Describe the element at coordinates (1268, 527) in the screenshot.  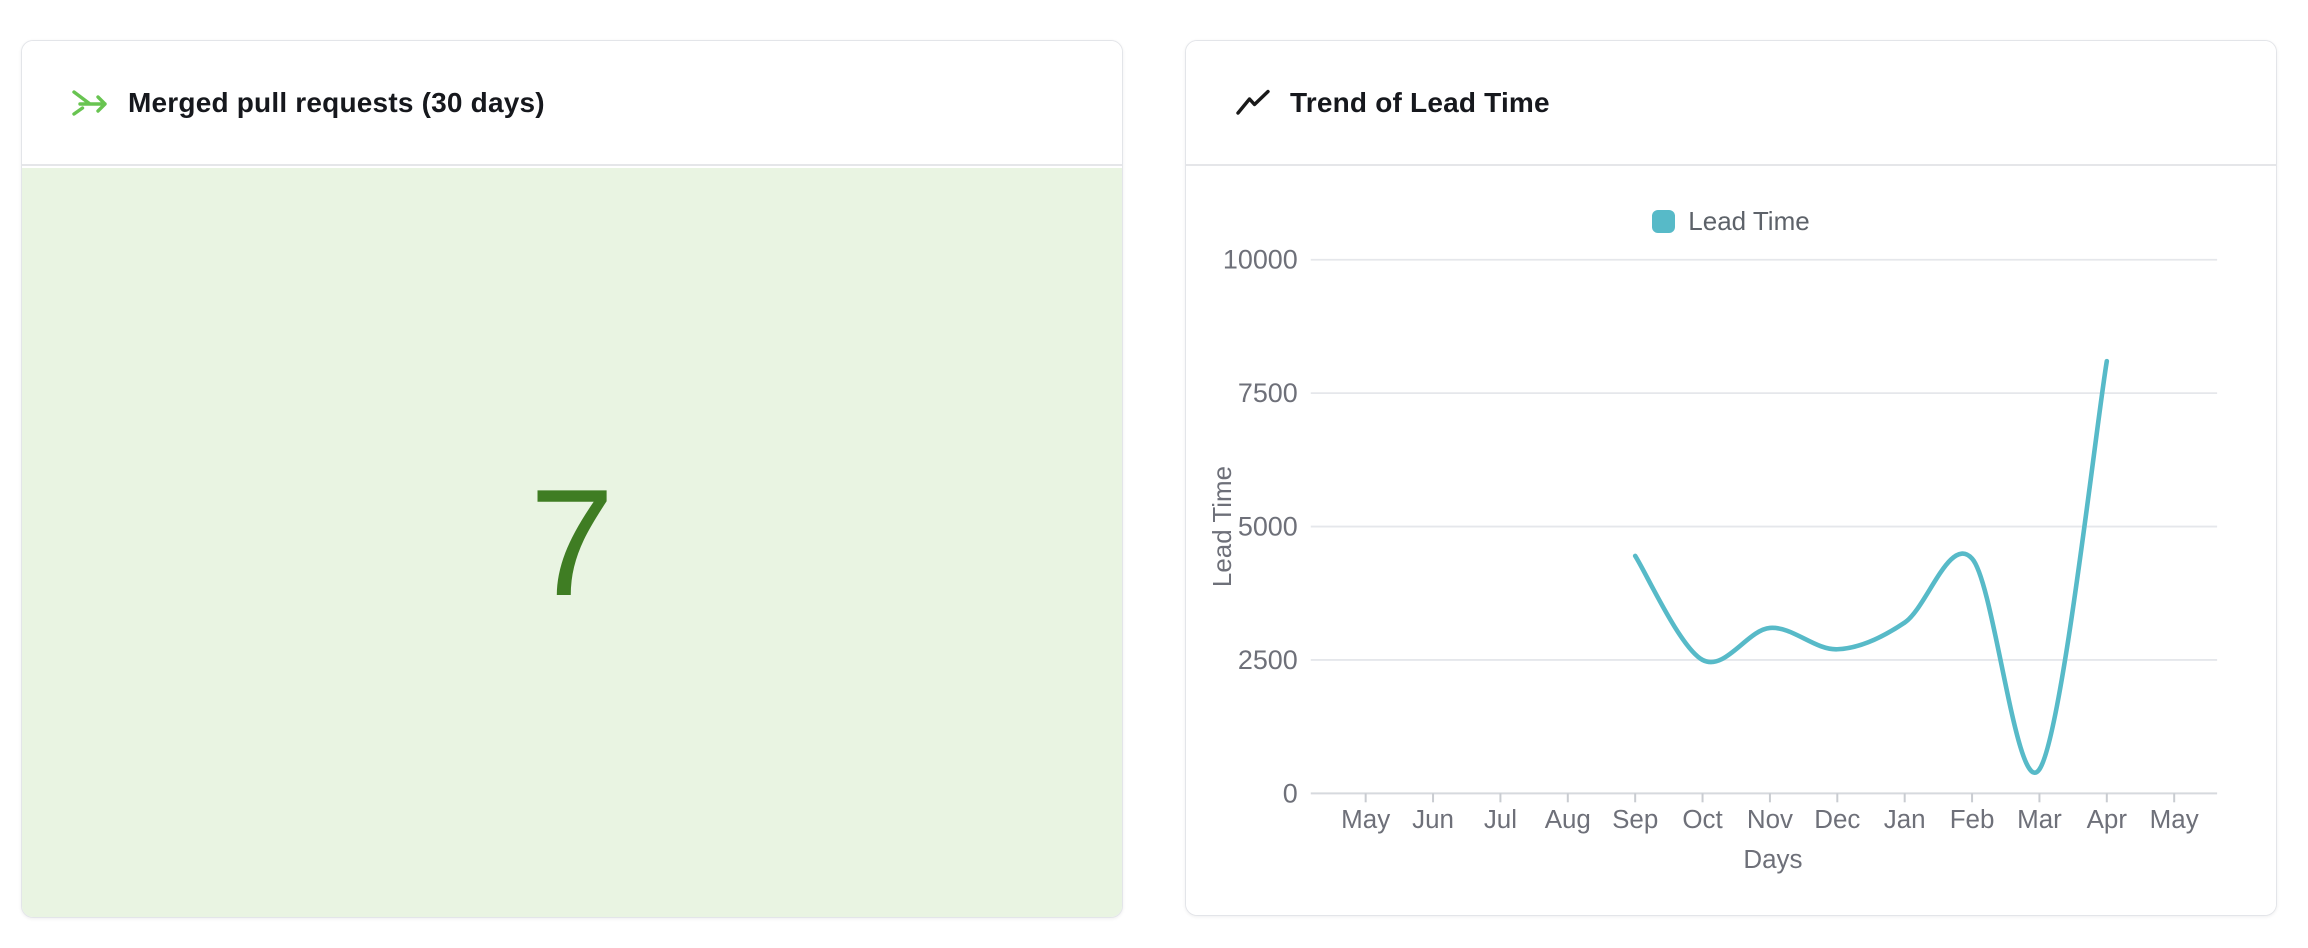
I see `y-tick-label: 5000` at that location.